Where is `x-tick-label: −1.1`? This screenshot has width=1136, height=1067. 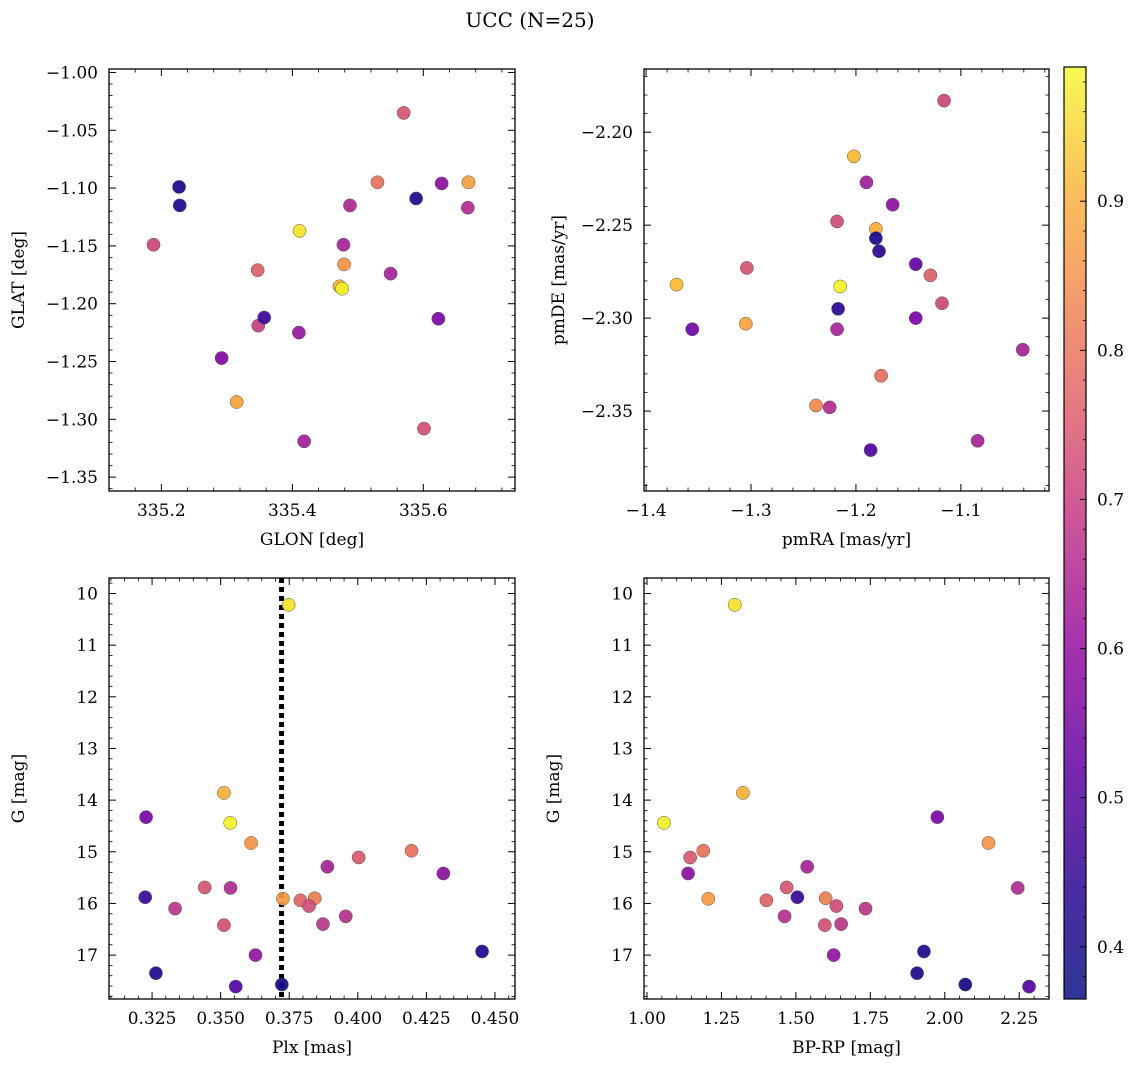 x-tick-label: −1.1 is located at coordinates (960, 511).